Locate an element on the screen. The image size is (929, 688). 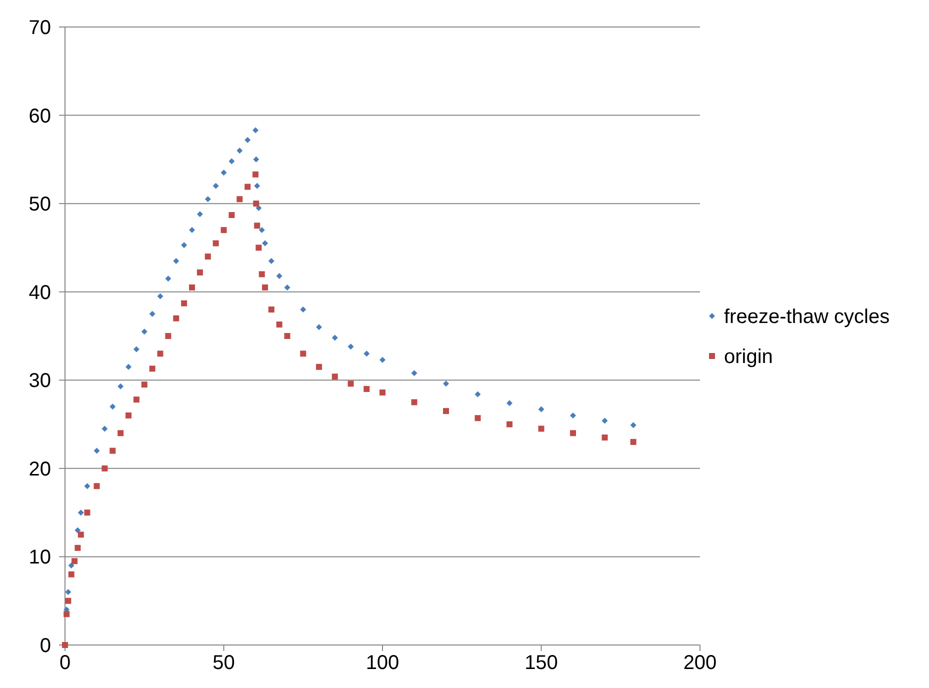
x-tick-label: 0 is located at coordinates (65, 663).